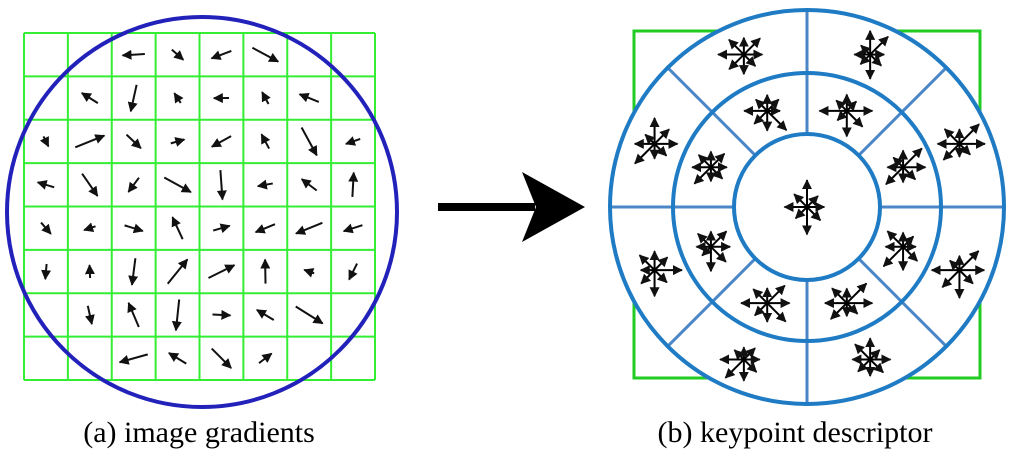  Describe the element at coordinates (199, 432) in the screenshot. I see `caption-image-gradients: (a) image gradients` at that location.